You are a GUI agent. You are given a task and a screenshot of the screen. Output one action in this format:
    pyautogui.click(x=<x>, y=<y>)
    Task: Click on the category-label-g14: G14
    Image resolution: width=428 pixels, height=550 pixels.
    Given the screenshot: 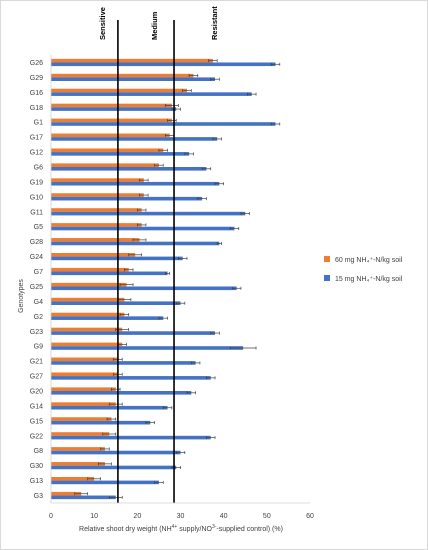 What is the action you would take?
    pyautogui.click(x=36, y=406)
    